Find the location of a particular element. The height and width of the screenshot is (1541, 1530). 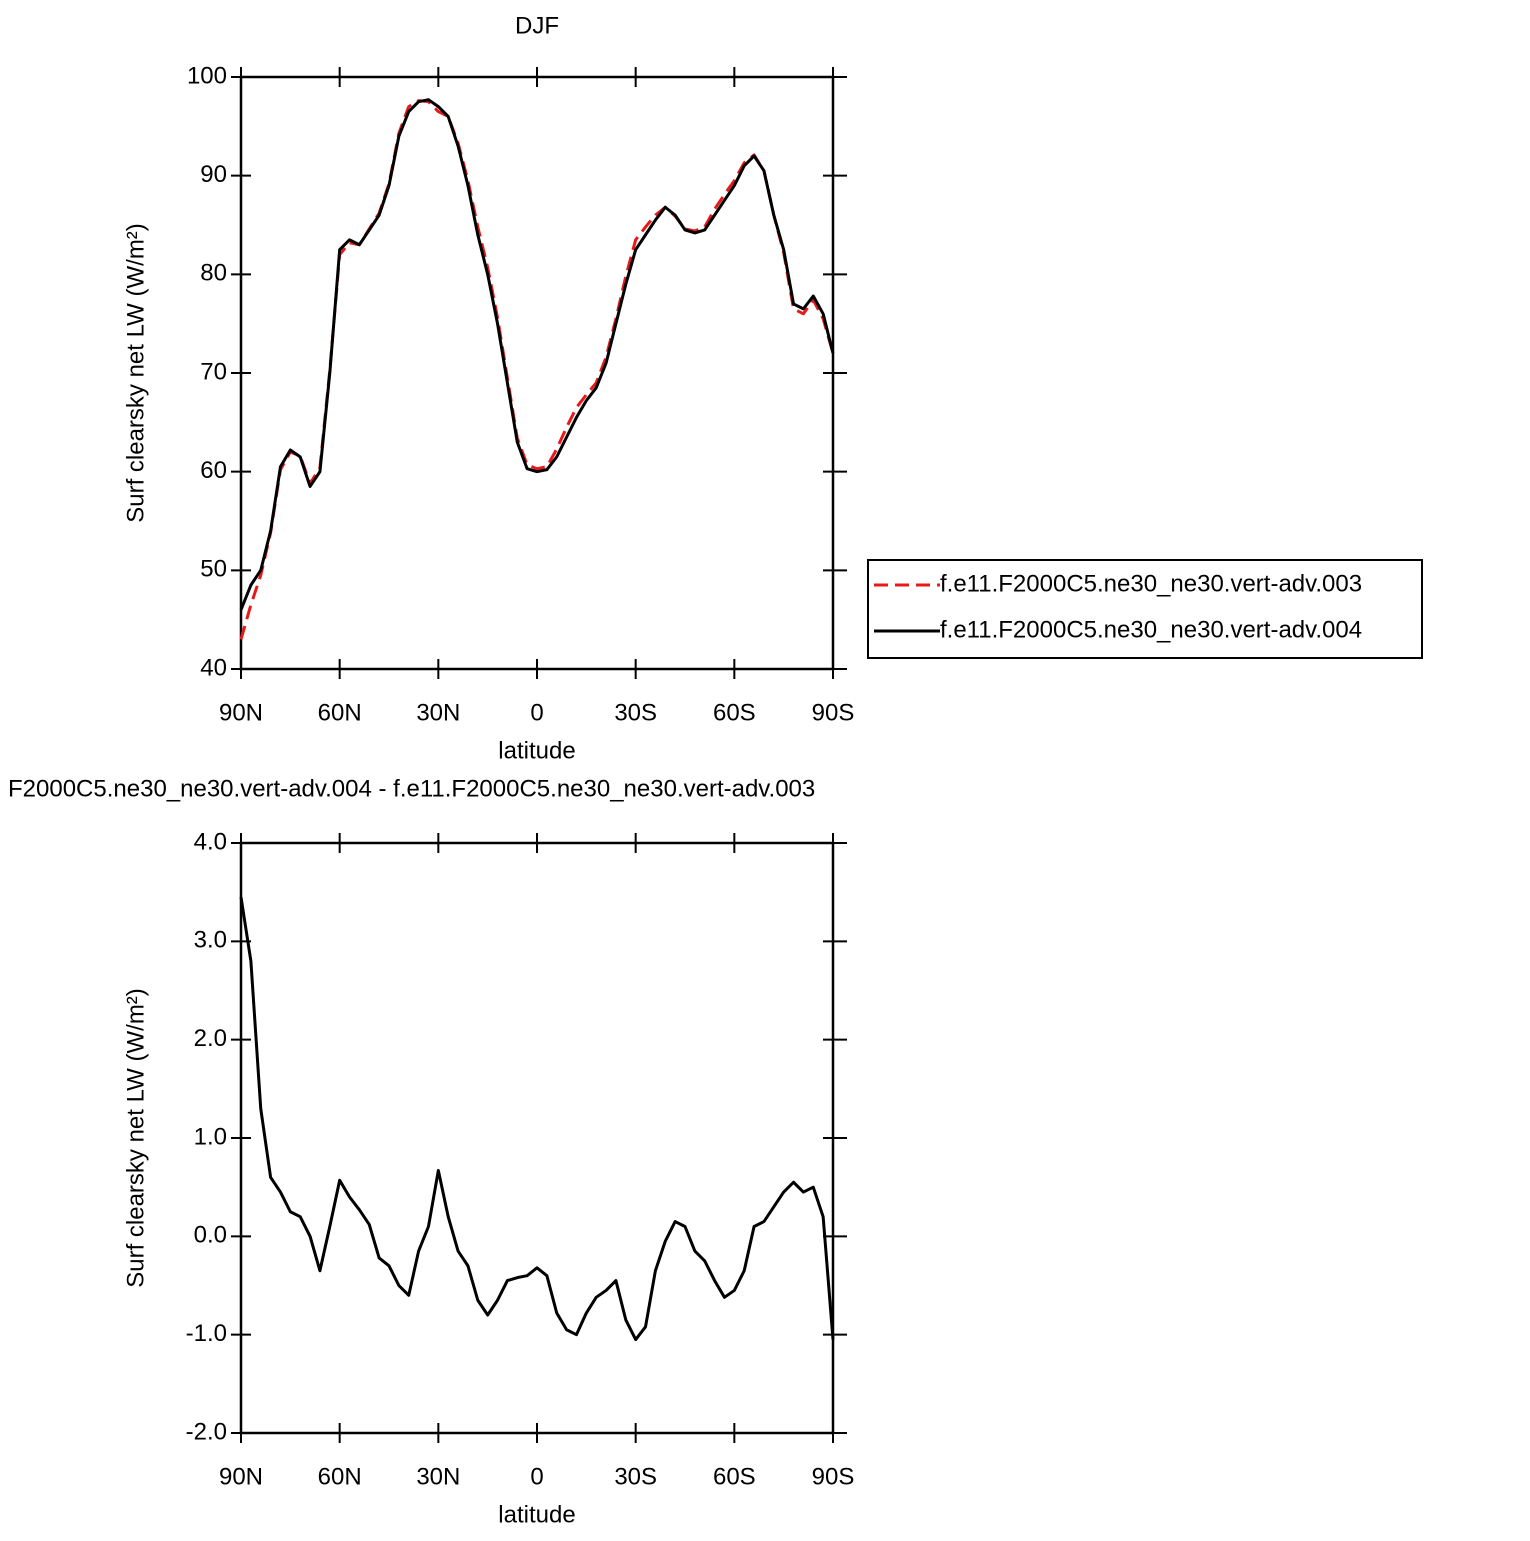

y-tick-label: 100 is located at coordinates (207, 75).